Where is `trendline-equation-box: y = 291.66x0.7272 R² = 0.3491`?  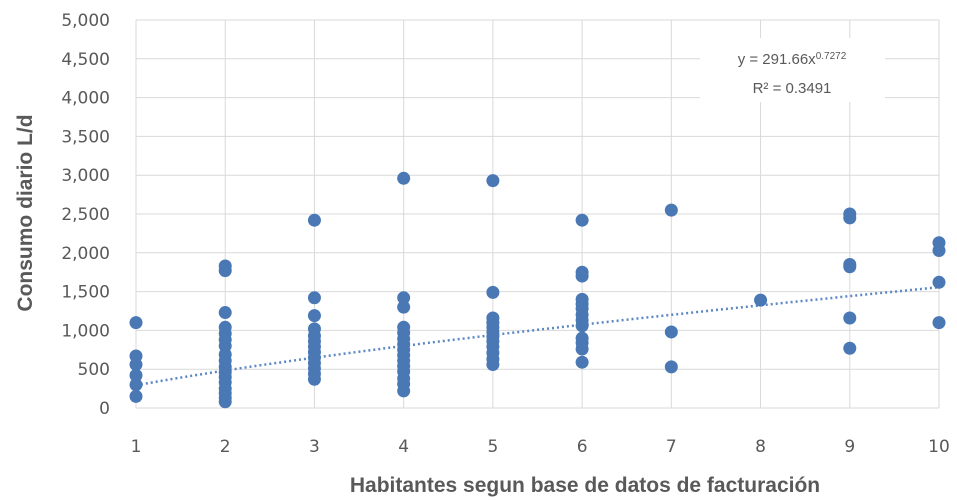
trendline-equation-box: y = 291.66x0.7272 R² = 0.3491 is located at coordinates (792, 70).